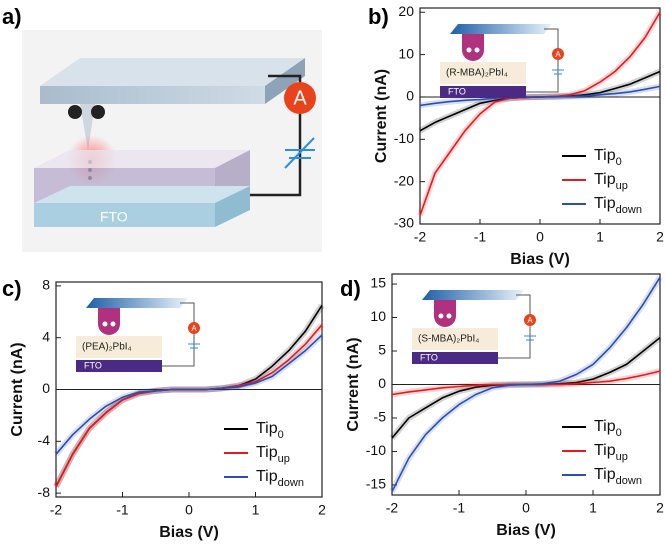 This screenshot has width=666, height=546. Describe the element at coordinates (276, 135) in the screenshot. I see `wire` at that location.